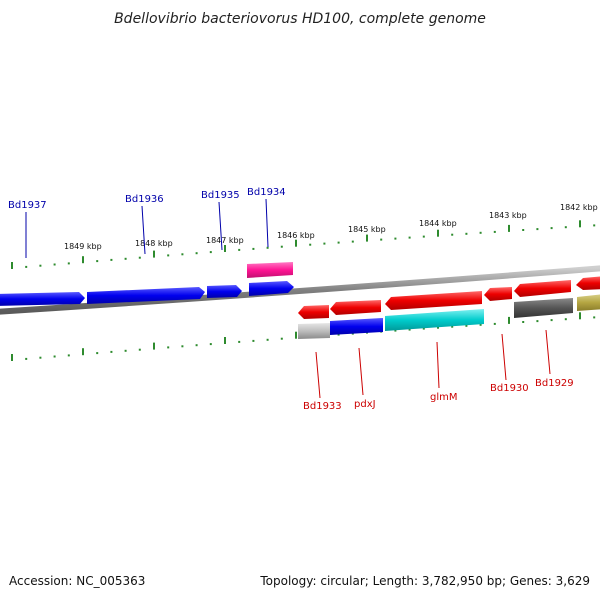  What do you see at coordinates (318, 375) in the screenshot?
I see `leader-bd1933` at bounding box center [318, 375].